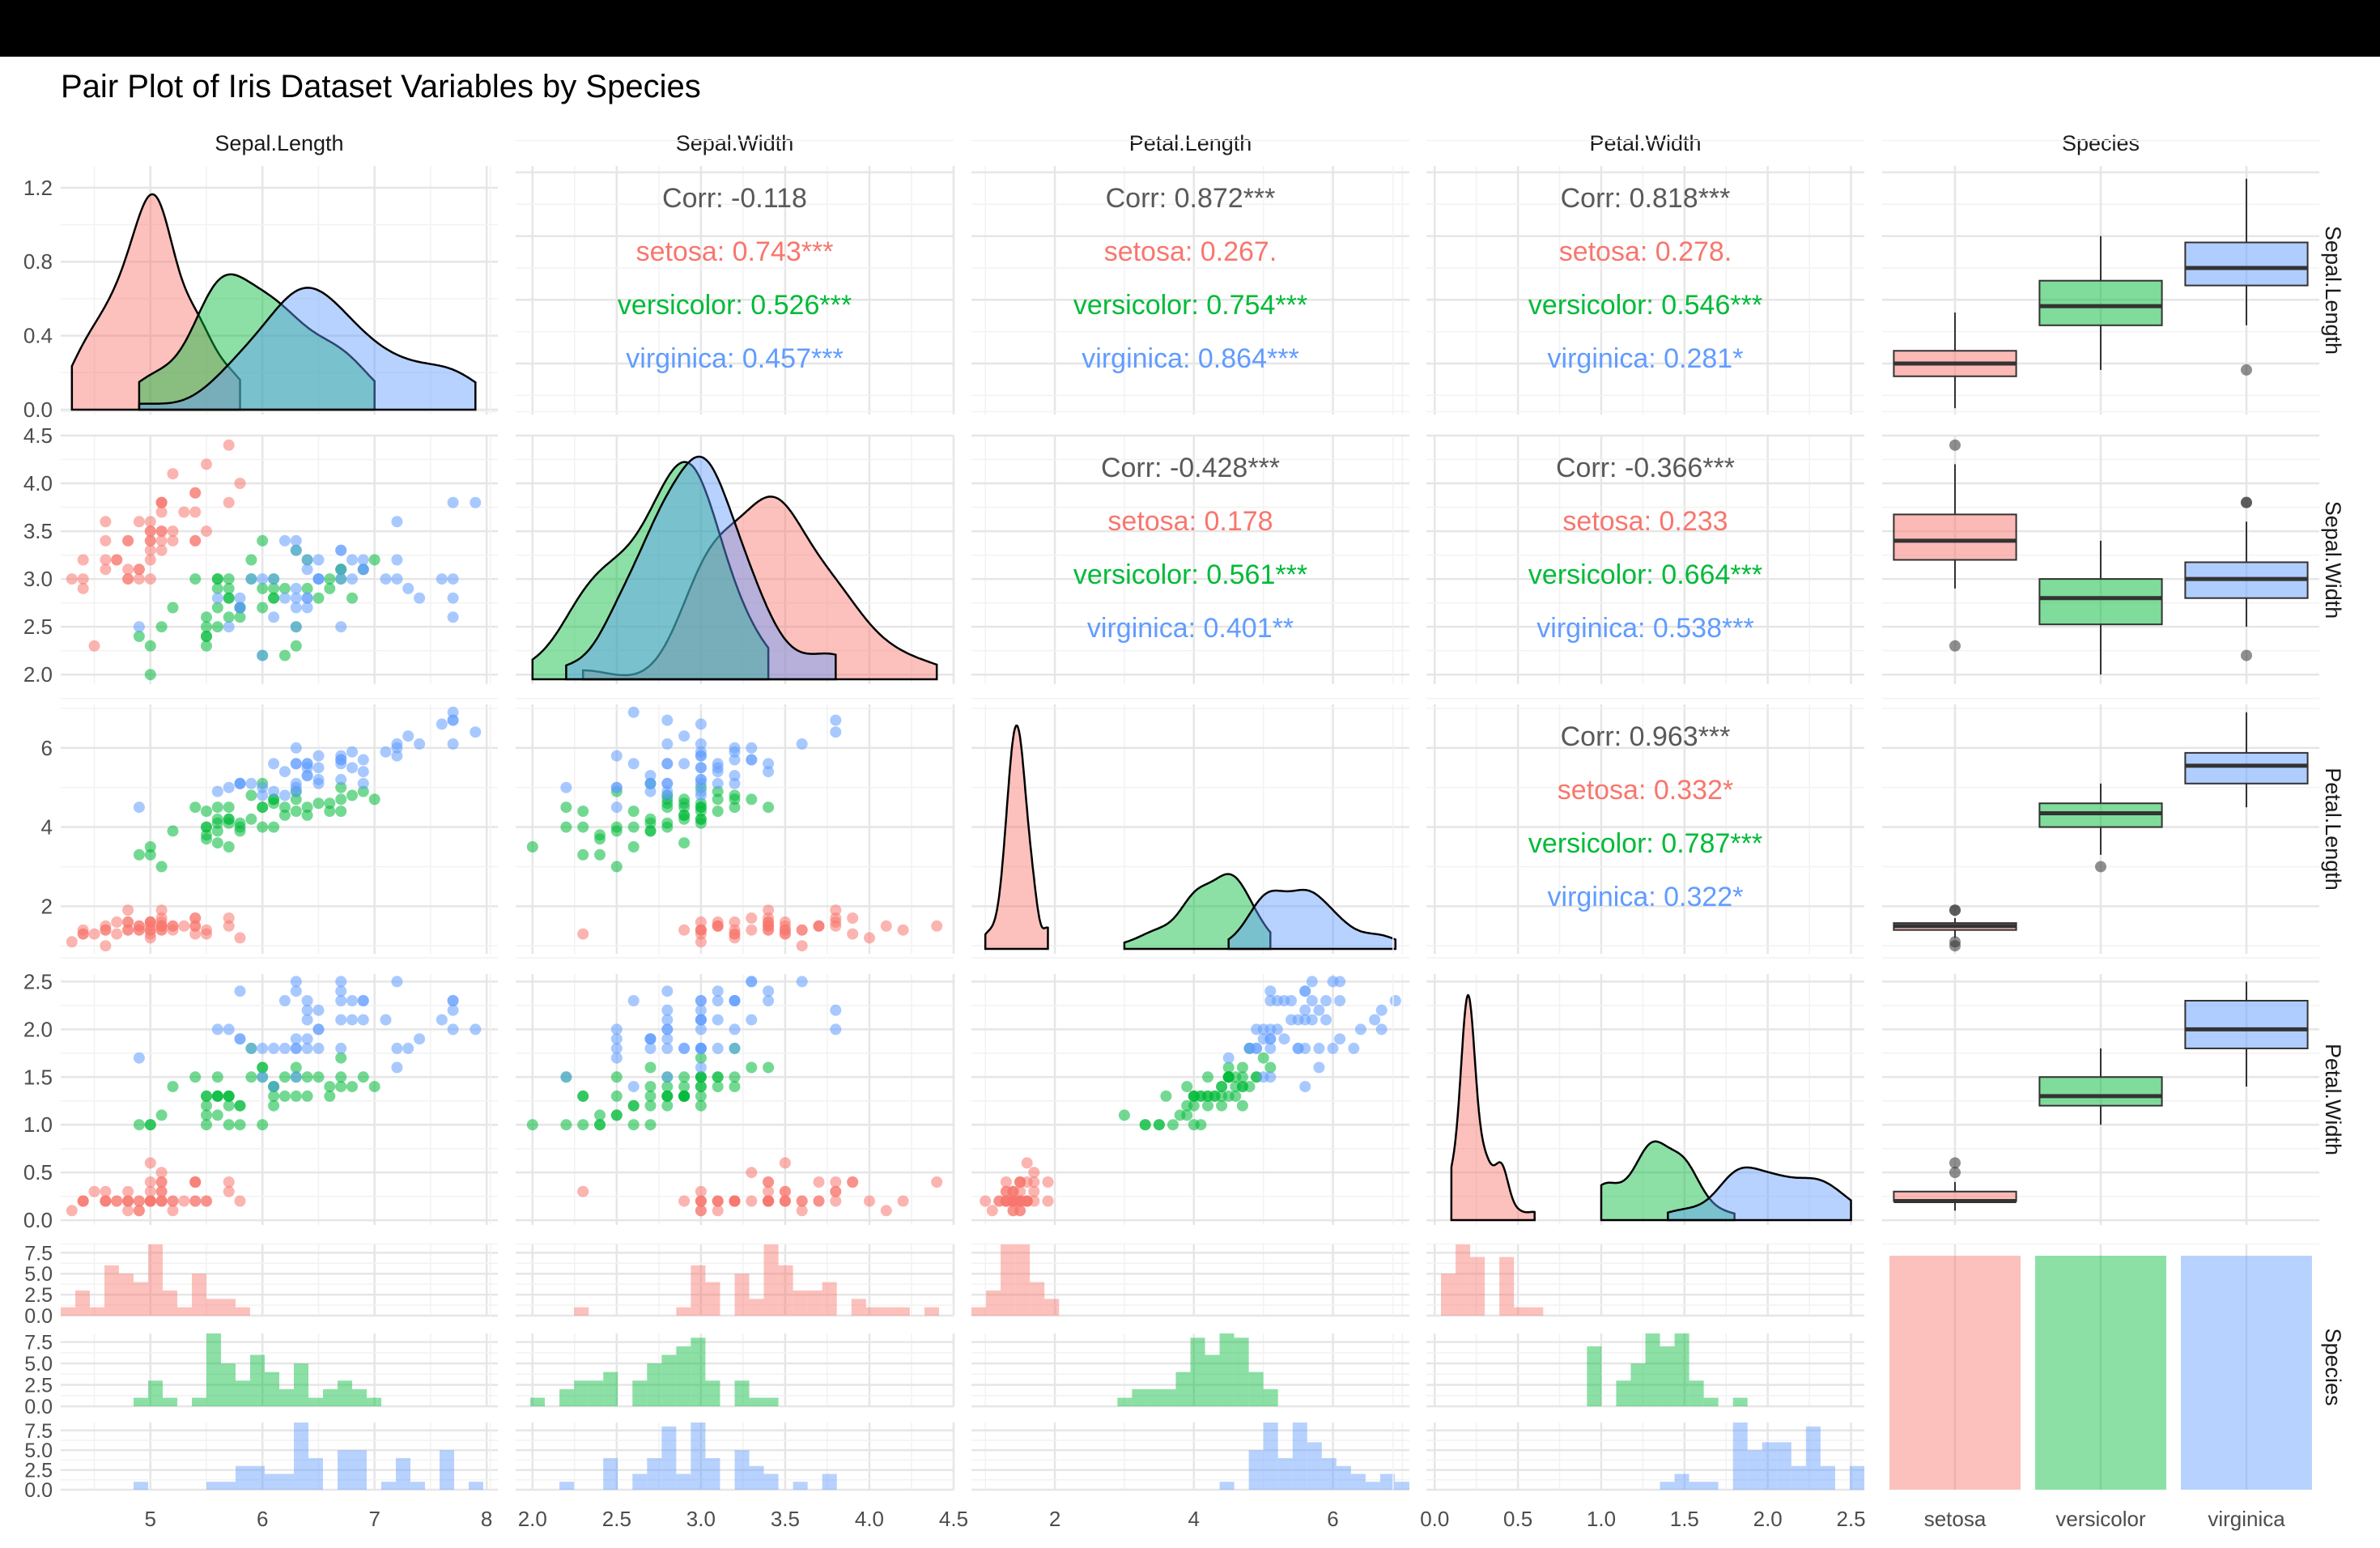 This screenshot has height=1548, width=2380. Describe the element at coordinates (2100, 1367) in the screenshot. I see `species-count-bar-panel` at that location.